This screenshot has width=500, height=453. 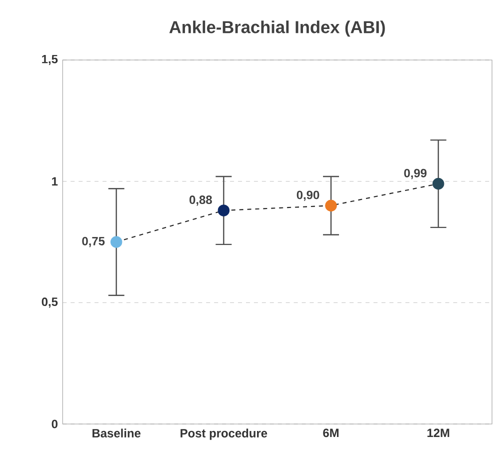 I want to click on y-tick-label: 1,5, so click(x=50, y=59).